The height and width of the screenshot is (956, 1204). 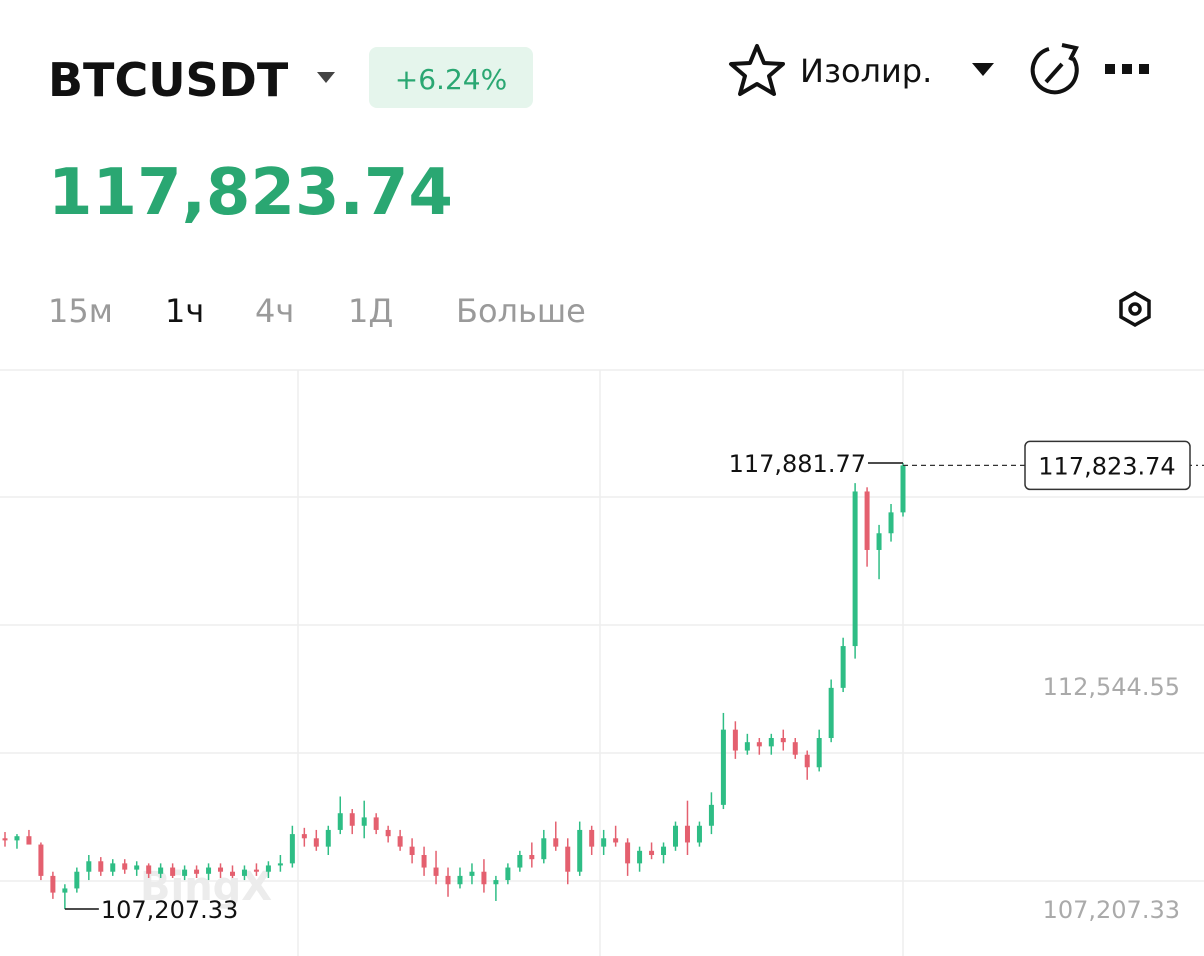 I want to click on timeframe: 15м, so click(x=80, y=311).